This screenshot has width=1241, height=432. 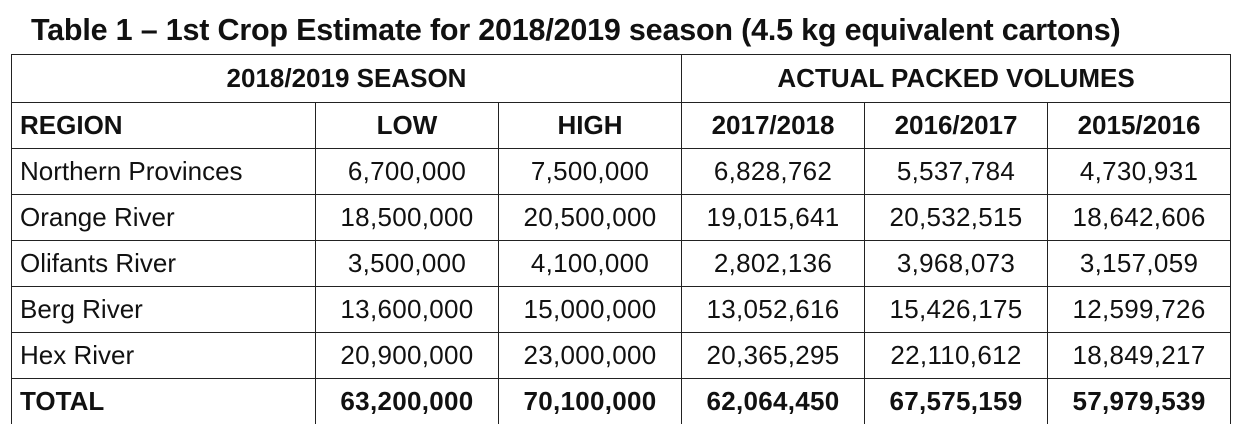 What do you see at coordinates (773, 309) in the screenshot?
I see `value-cell: 13,052,616` at bounding box center [773, 309].